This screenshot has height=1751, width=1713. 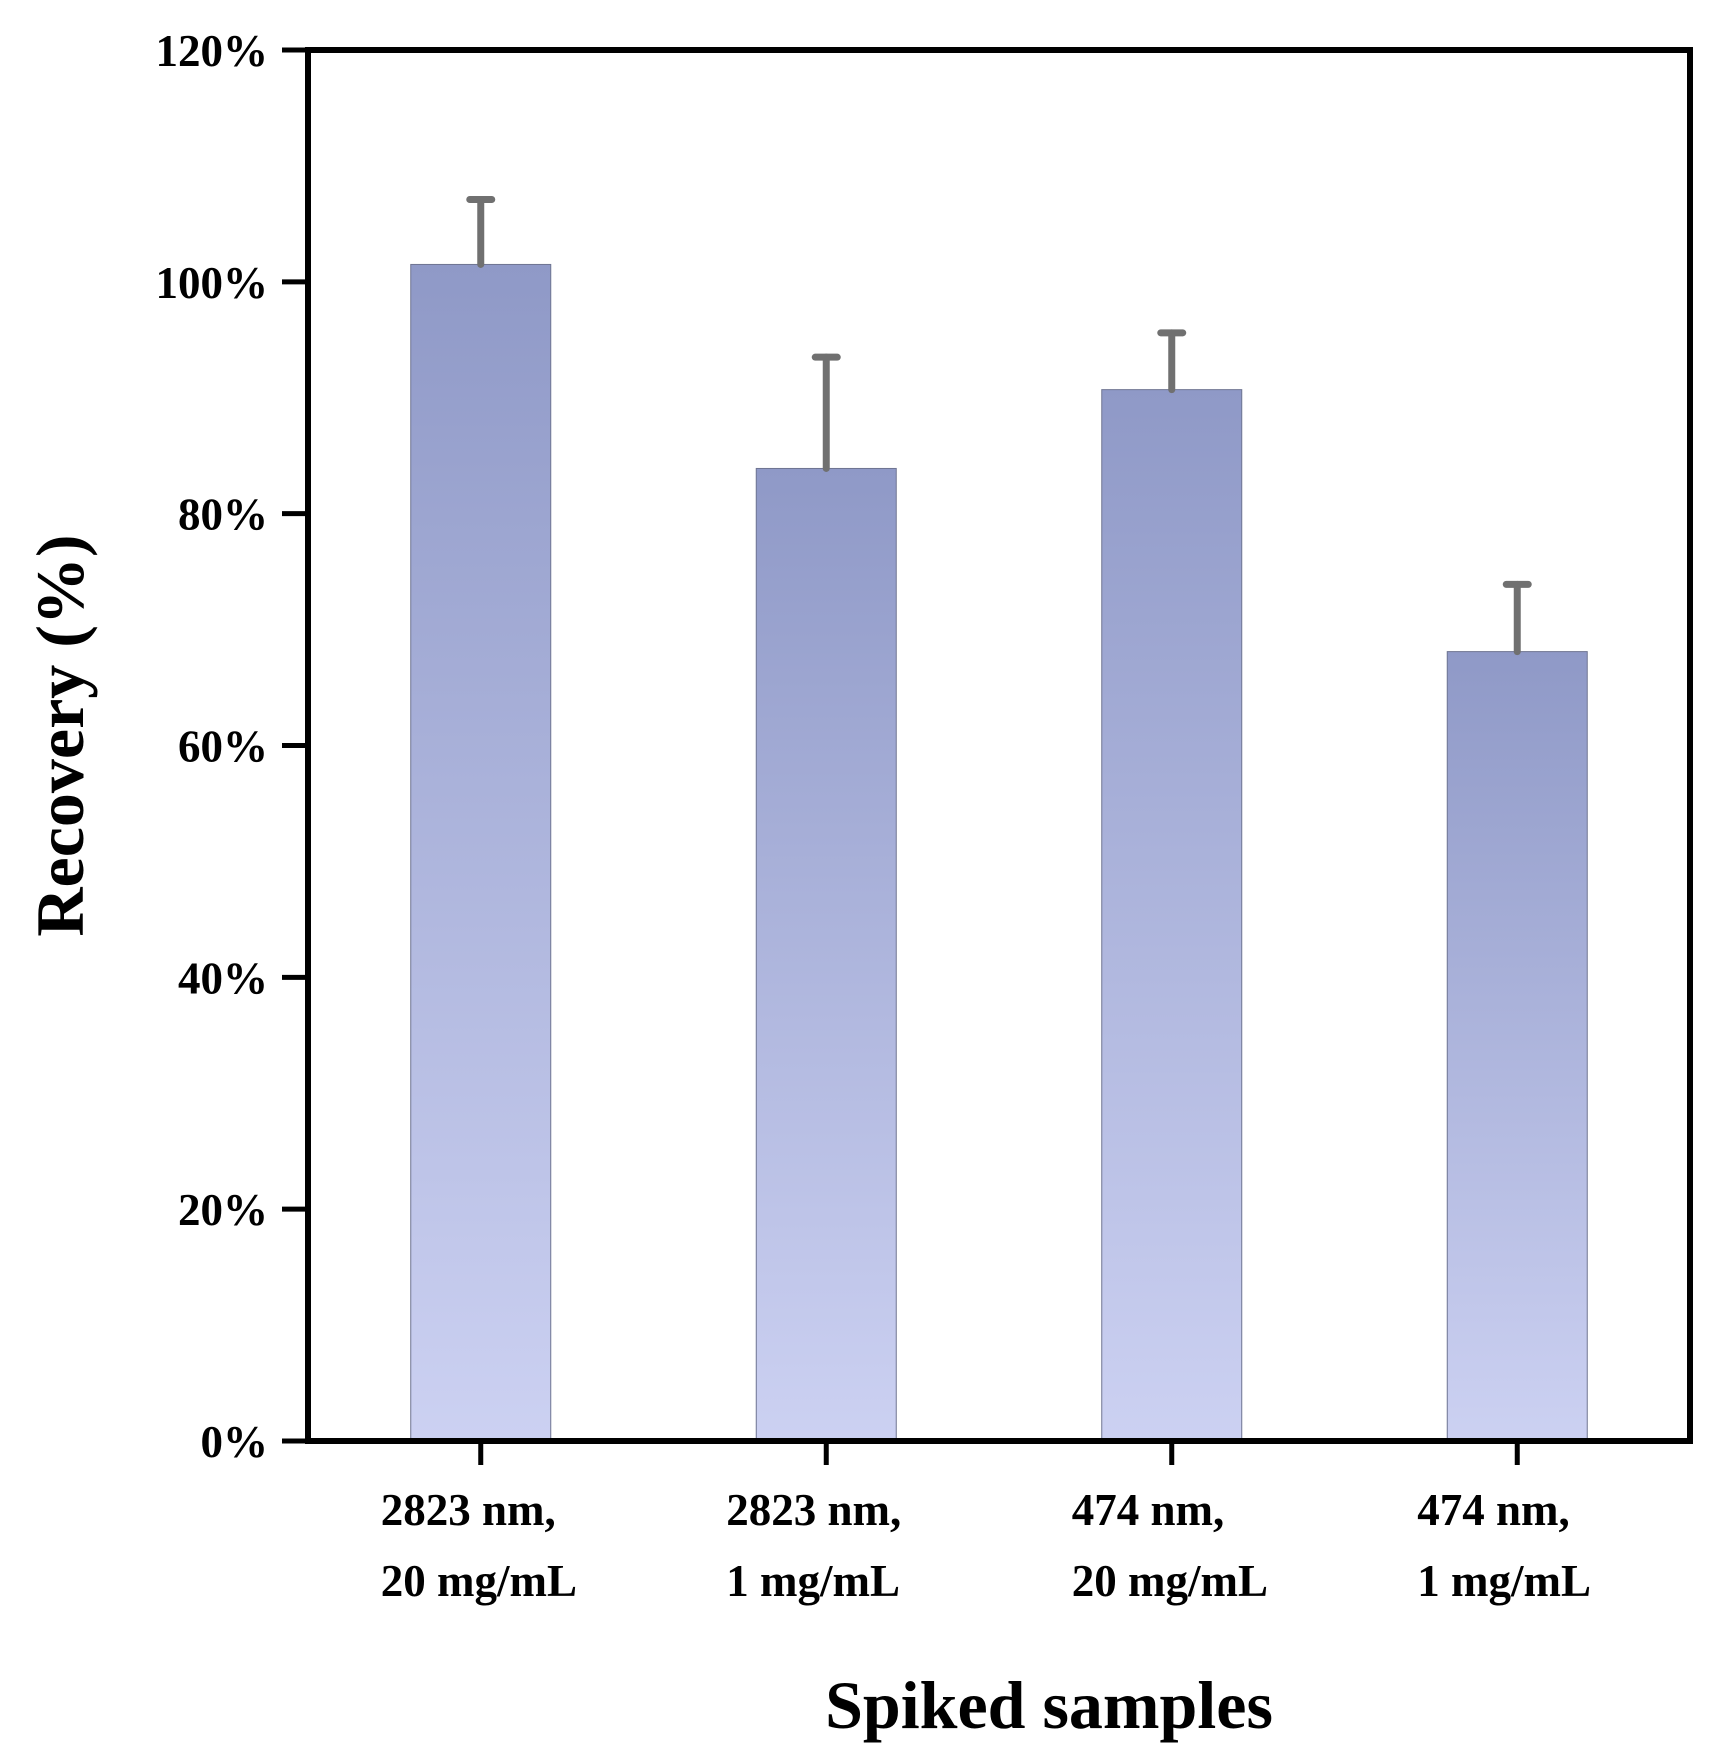 I want to click on y-axis-title: Recovery (%), so click(x=60, y=735).